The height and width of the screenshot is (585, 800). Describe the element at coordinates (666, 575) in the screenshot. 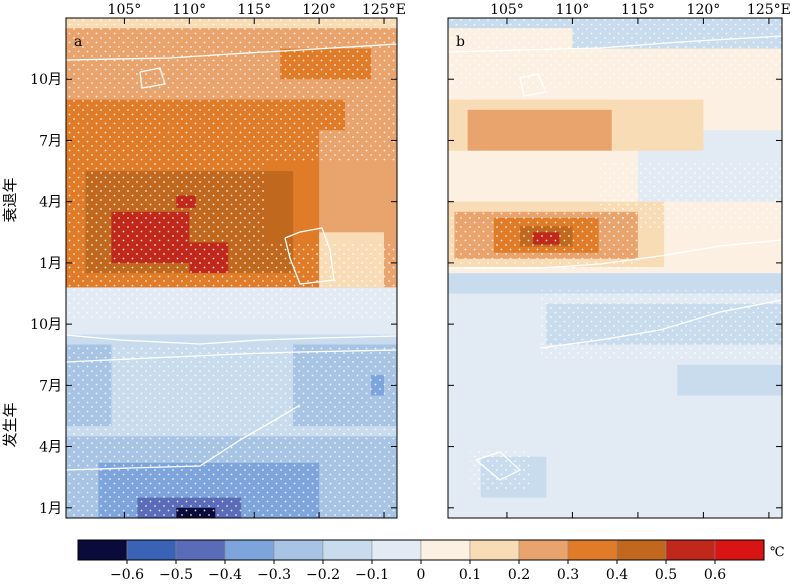

I see `colorbar-tick-label: 0.5` at that location.